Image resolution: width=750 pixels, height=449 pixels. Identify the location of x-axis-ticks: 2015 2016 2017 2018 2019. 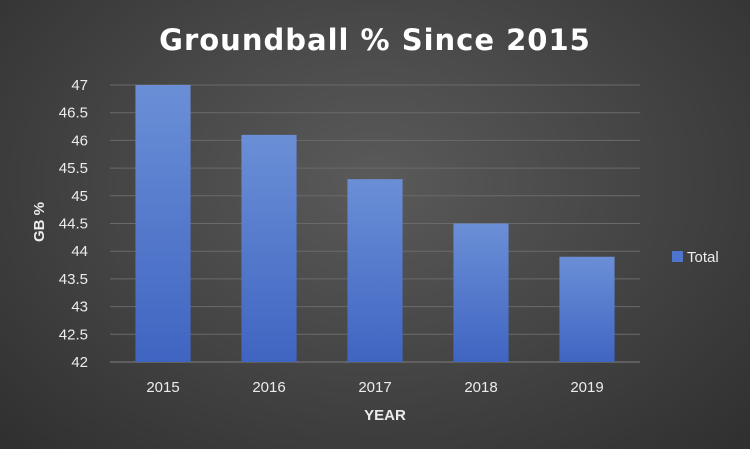
(374, 387).